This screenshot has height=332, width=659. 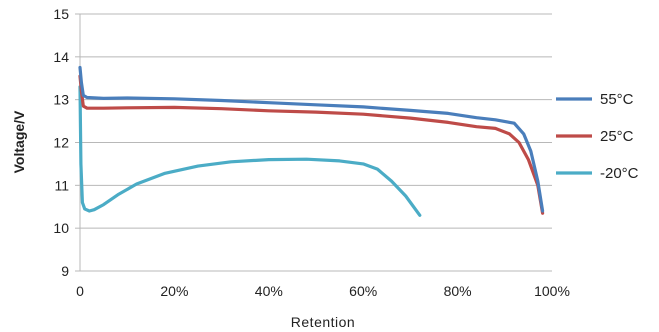 What do you see at coordinates (80, 291) in the screenshot?
I see `x-tick-label: 0` at bounding box center [80, 291].